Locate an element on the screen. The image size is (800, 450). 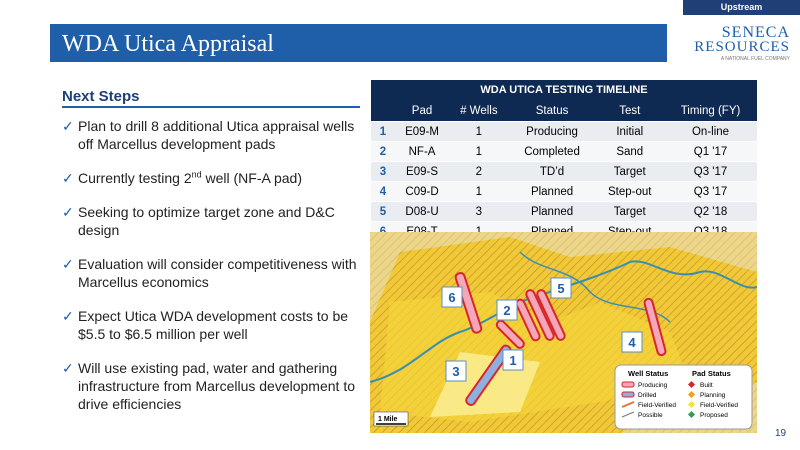
table-cell: NF-A is located at coordinates (422, 151).